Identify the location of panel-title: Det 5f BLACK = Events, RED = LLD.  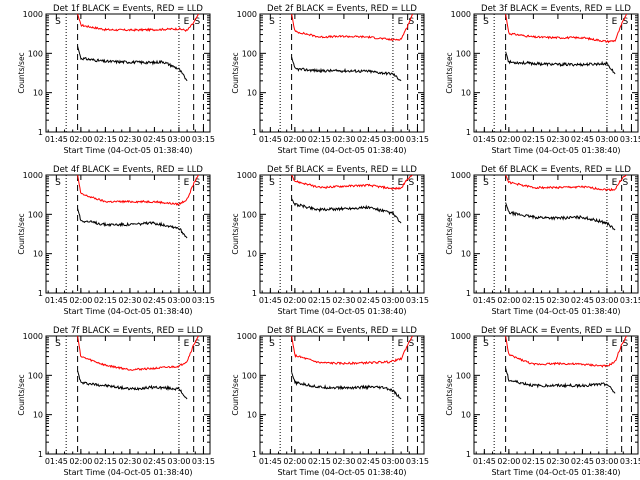
(342, 170).